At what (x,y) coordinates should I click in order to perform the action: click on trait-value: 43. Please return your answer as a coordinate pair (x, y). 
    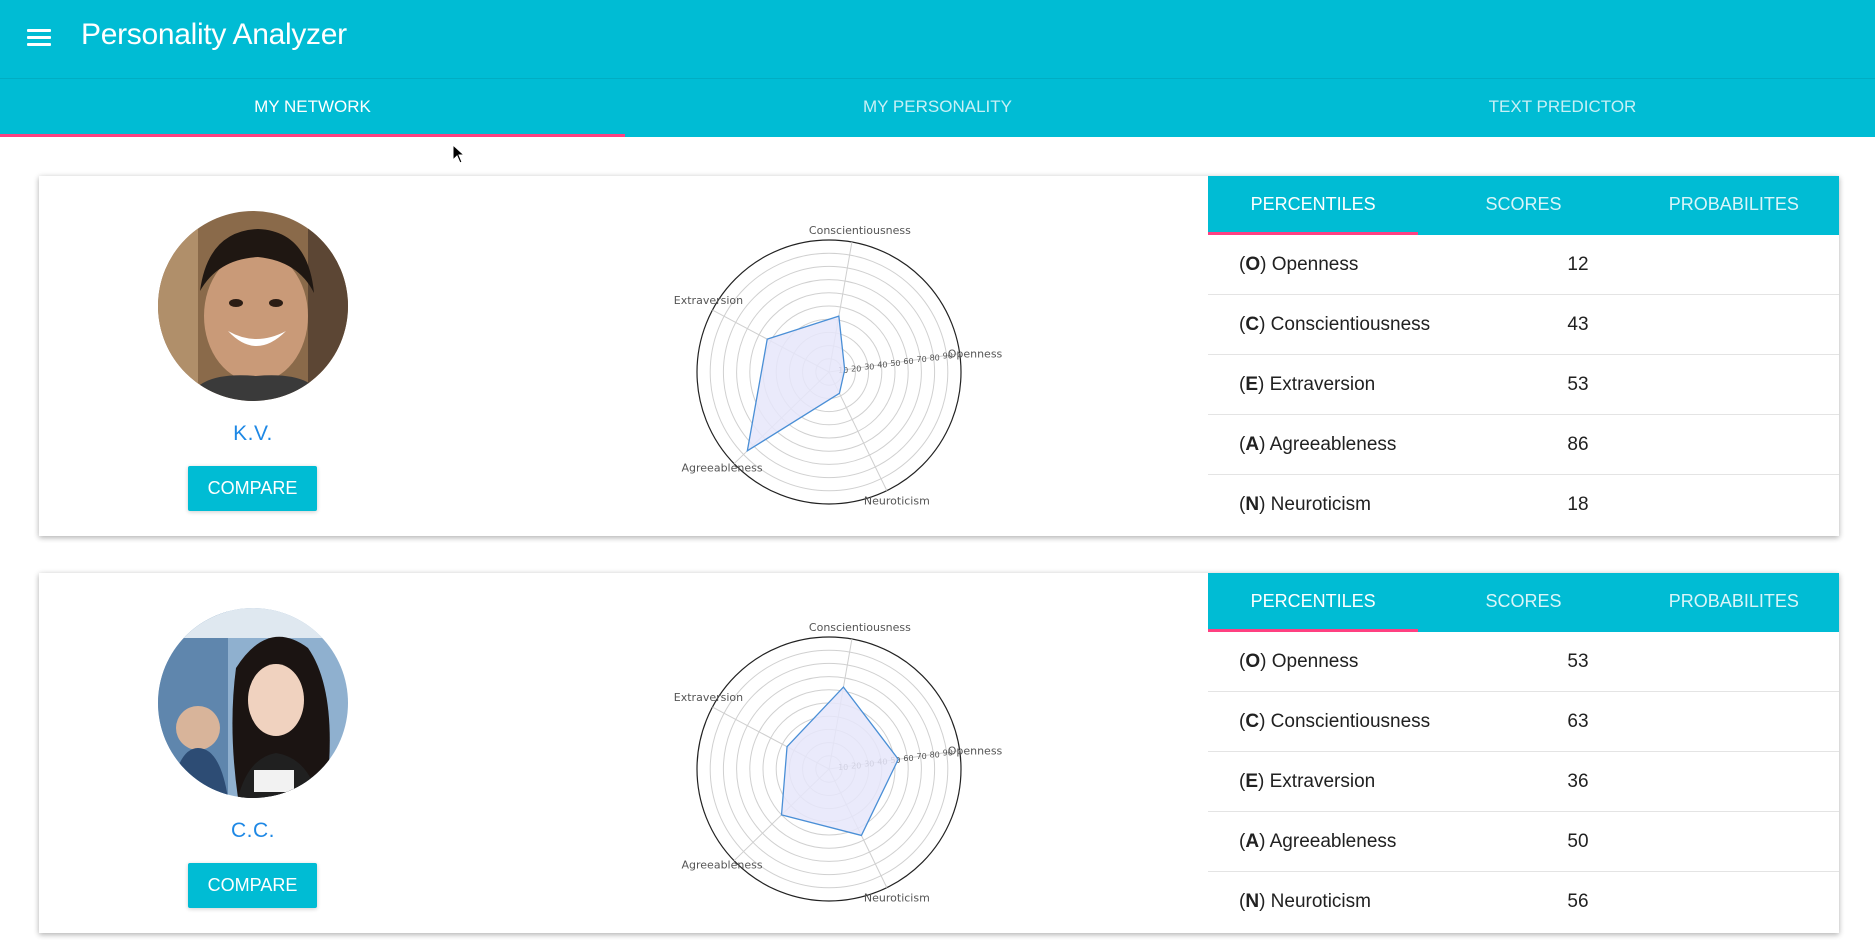
    Looking at the image, I should click on (1578, 324).